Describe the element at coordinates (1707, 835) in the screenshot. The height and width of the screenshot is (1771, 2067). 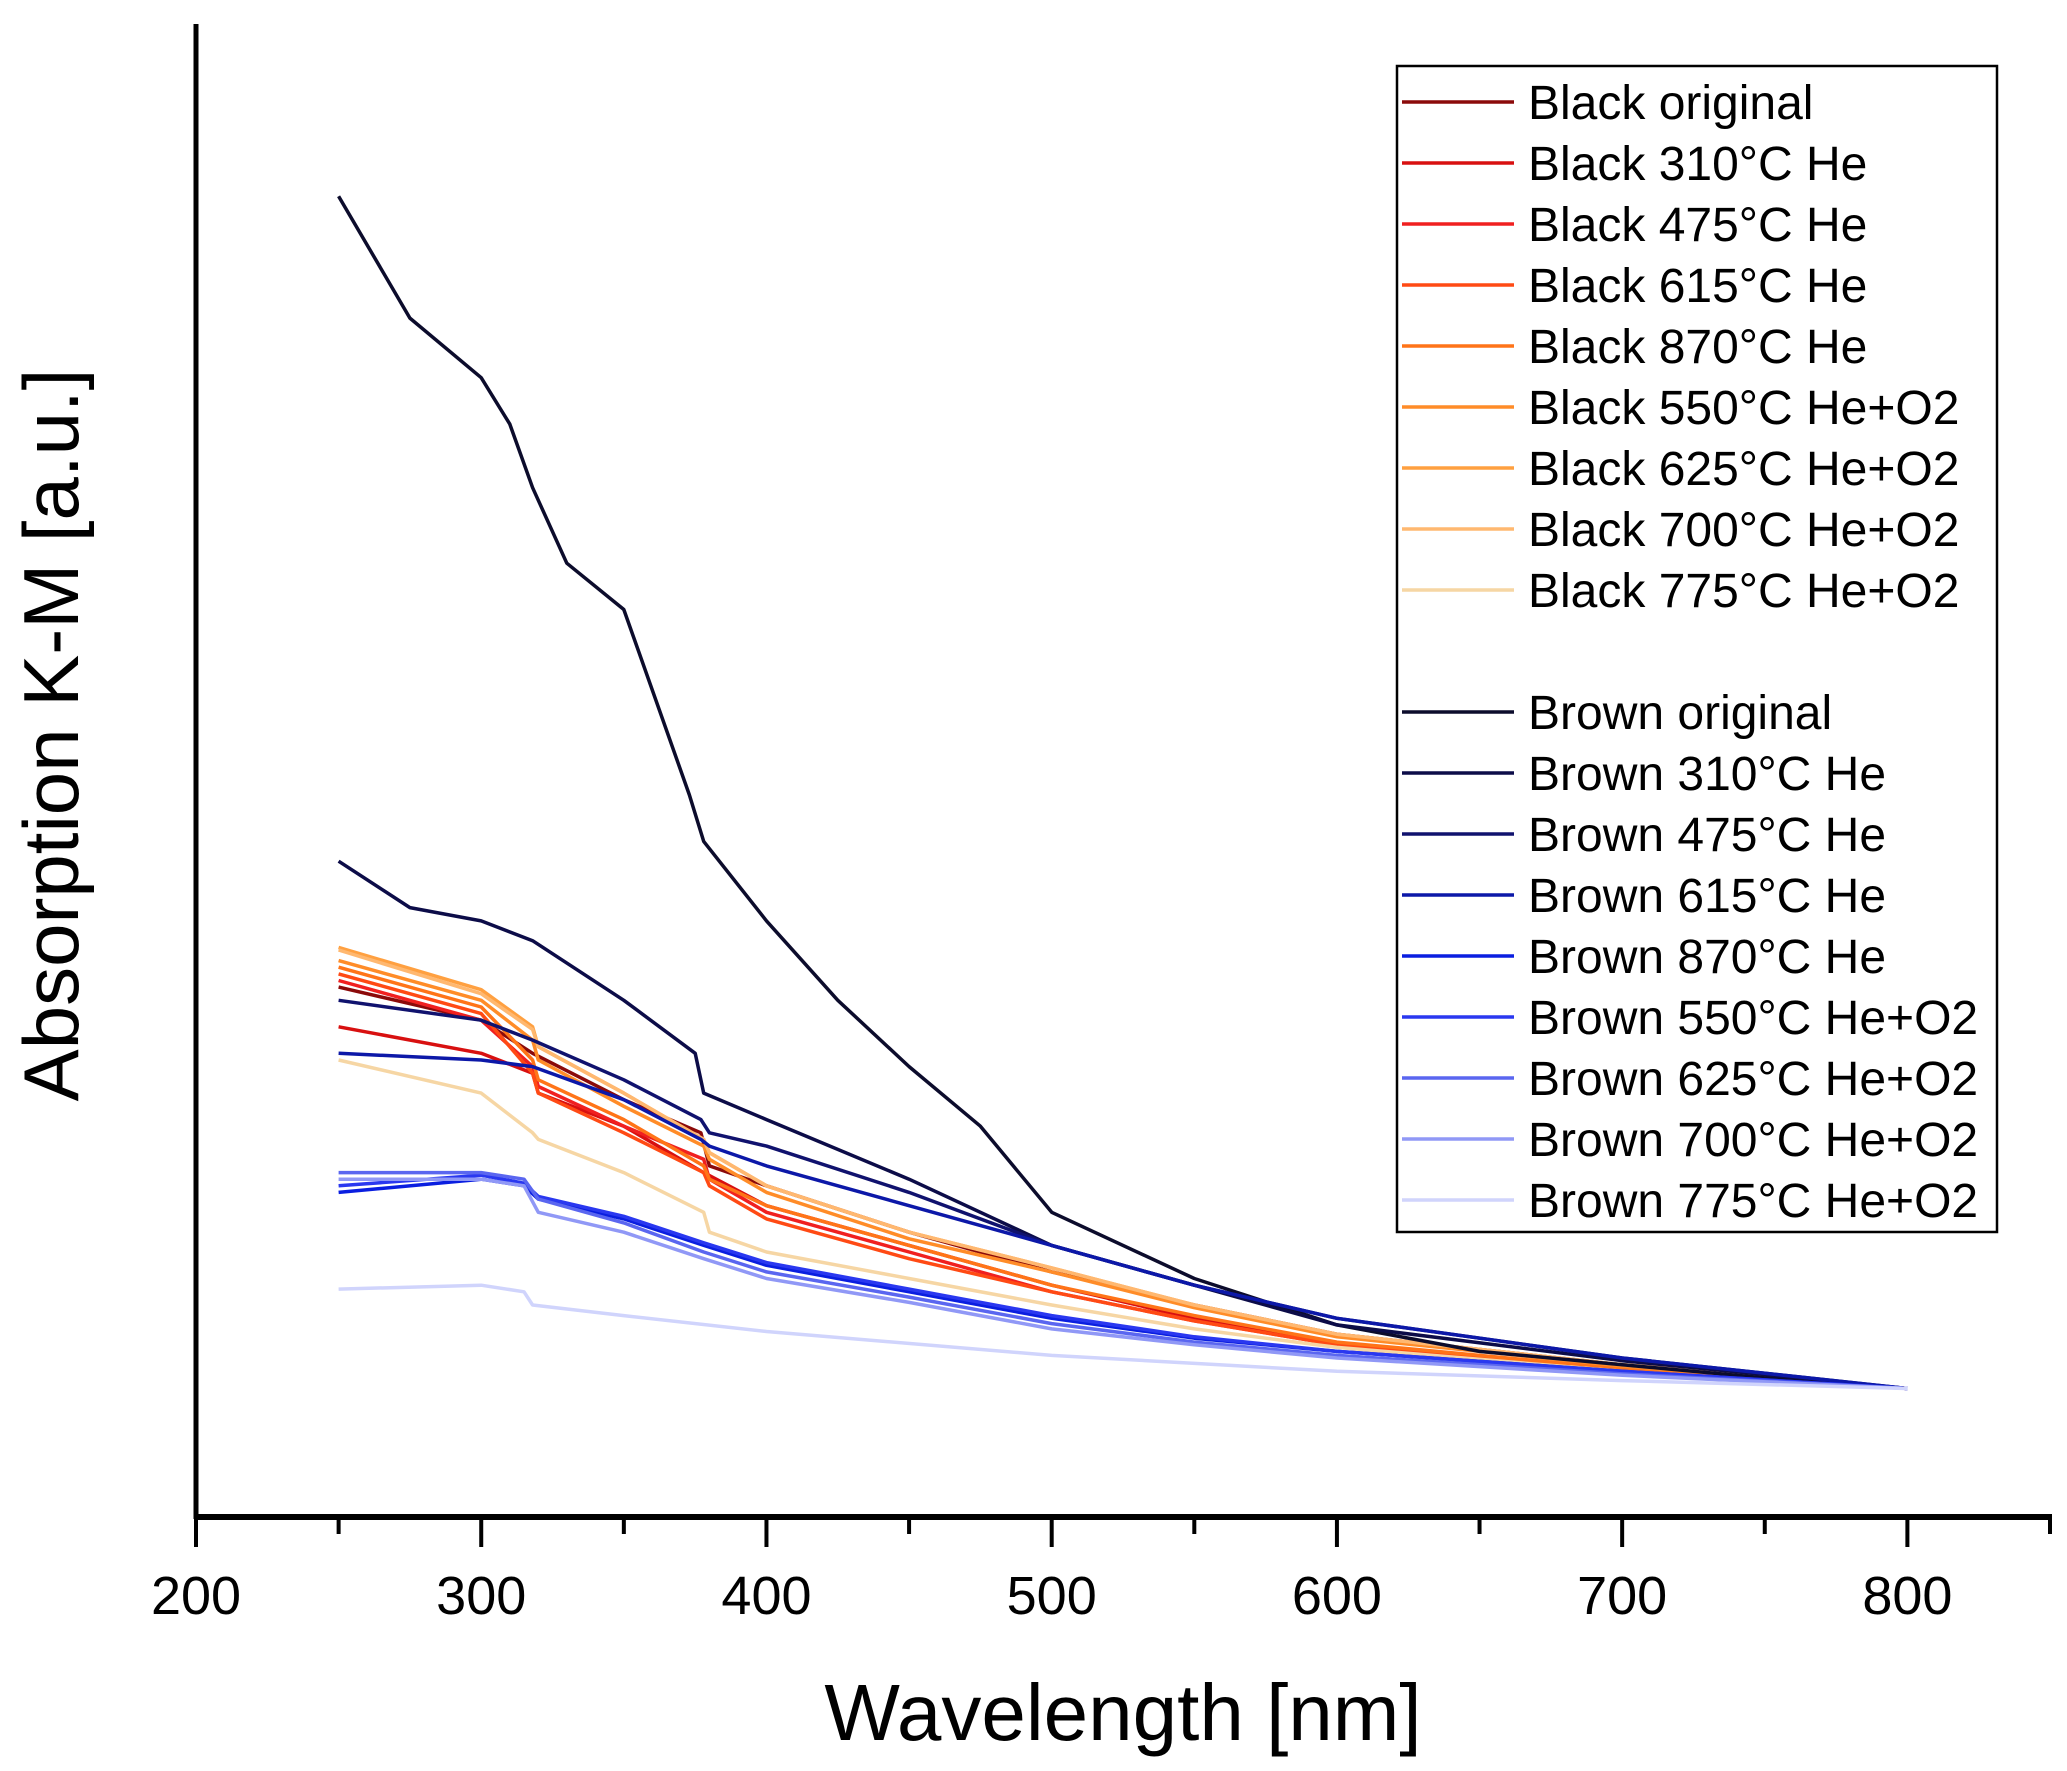
I see `legend-label: Brown 475°C He` at that location.